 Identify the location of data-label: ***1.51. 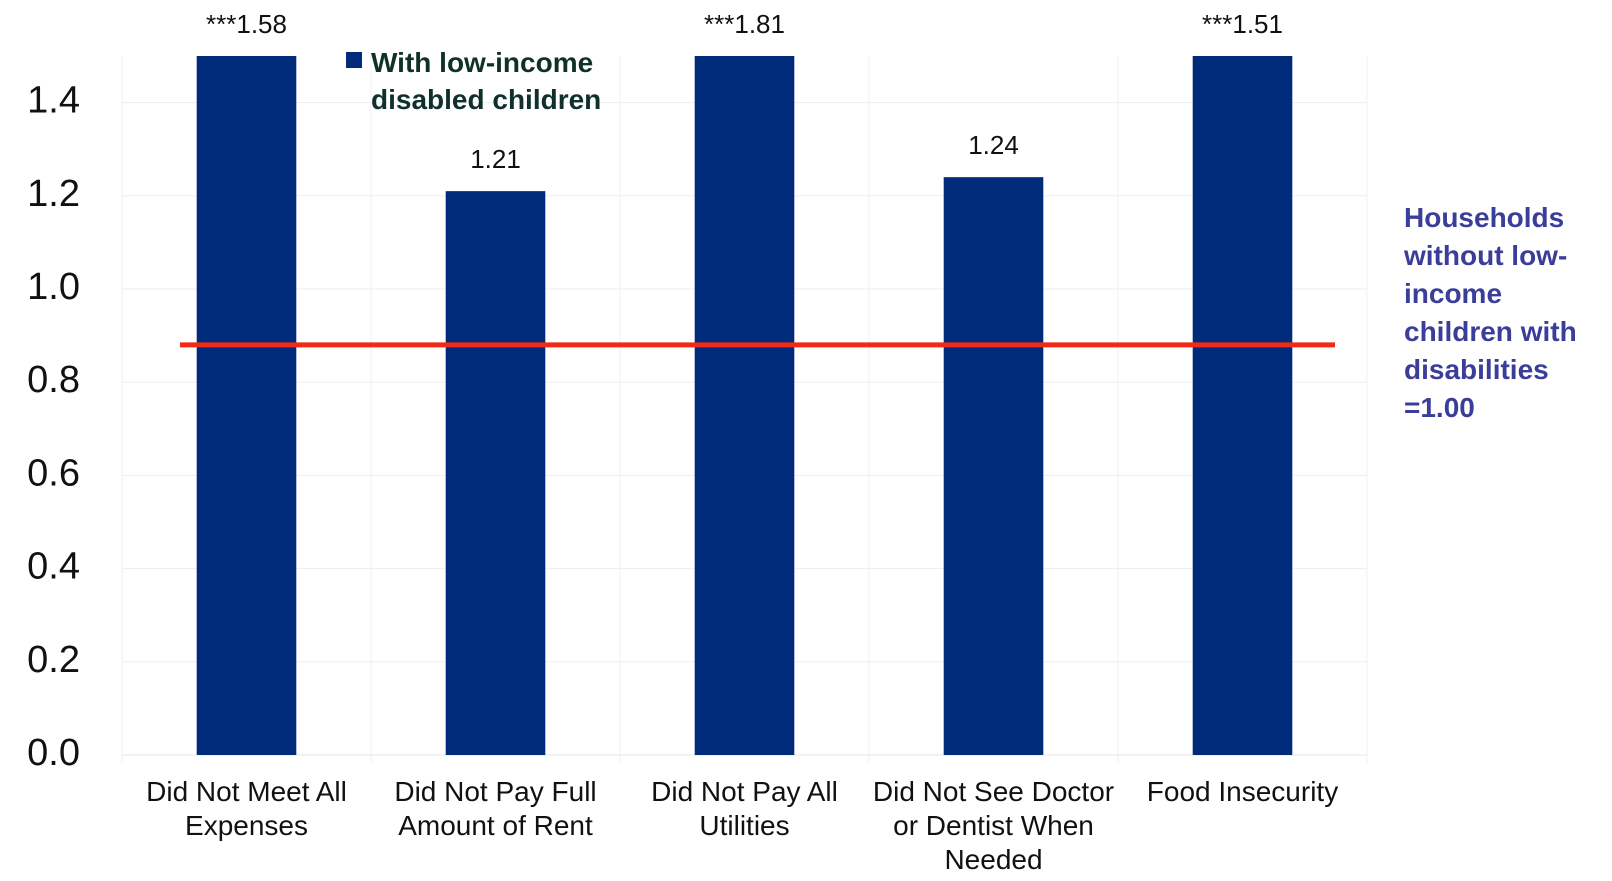
(1242, 24).